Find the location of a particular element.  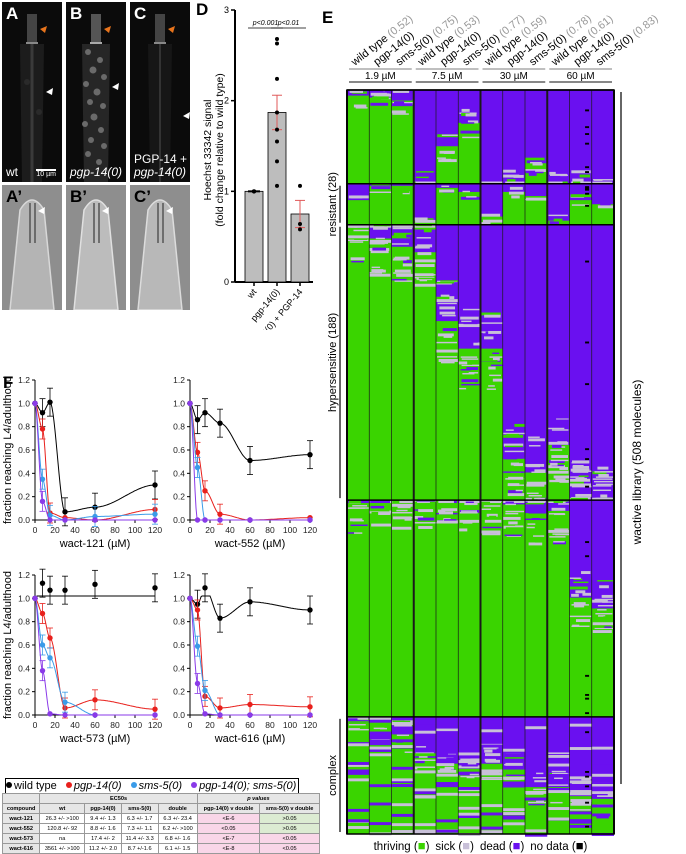

x-tick-label: 40 is located at coordinates (230, 530).